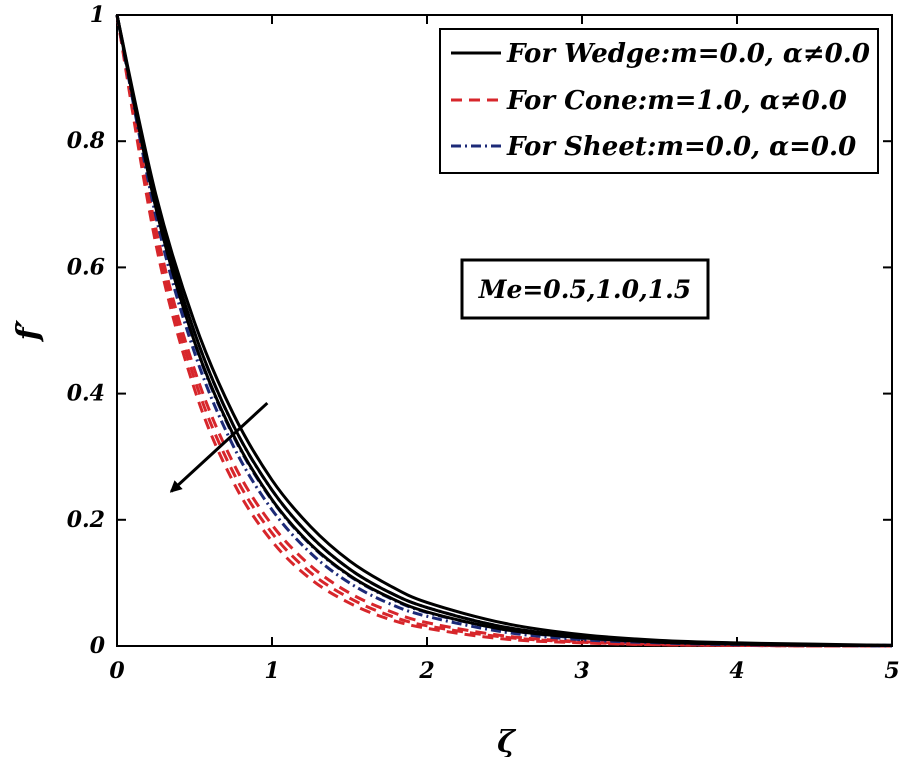 This screenshot has width=900, height=757. What do you see at coordinates (507, 741) in the screenshot?
I see `x-axis-label: ζ` at bounding box center [507, 741].